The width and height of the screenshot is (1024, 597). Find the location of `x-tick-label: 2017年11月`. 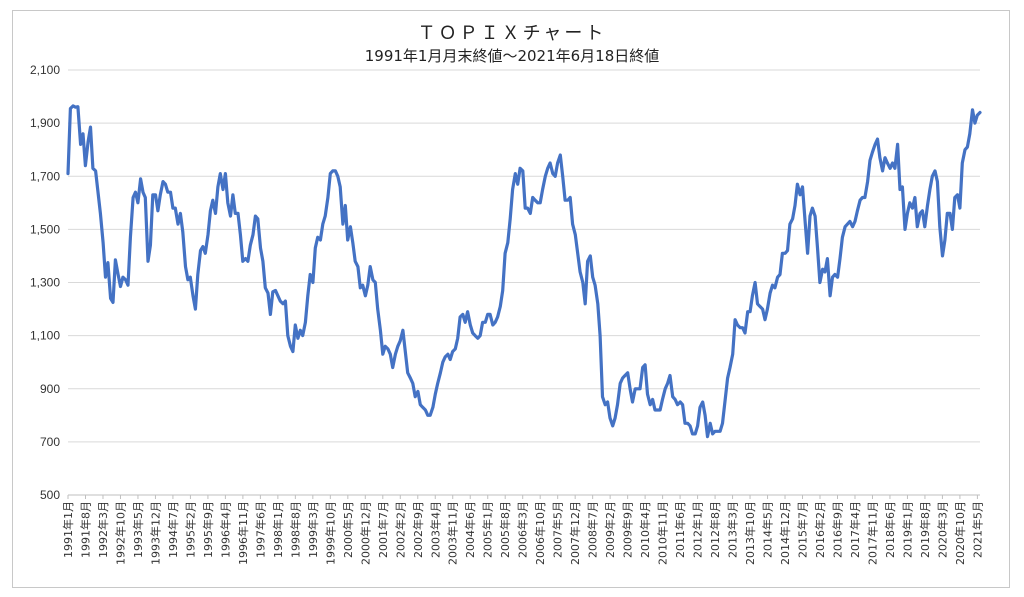

x-tick-label: 2017年11月 is located at coordinates (872, 533).